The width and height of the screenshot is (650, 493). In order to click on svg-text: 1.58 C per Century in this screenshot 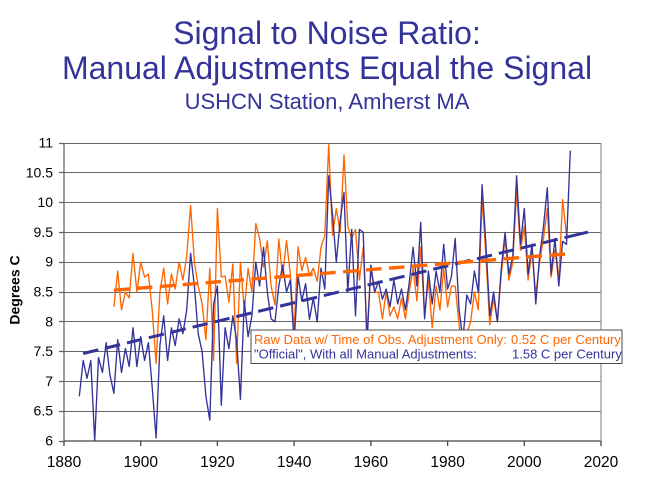, I will do `click(567, 354)`.